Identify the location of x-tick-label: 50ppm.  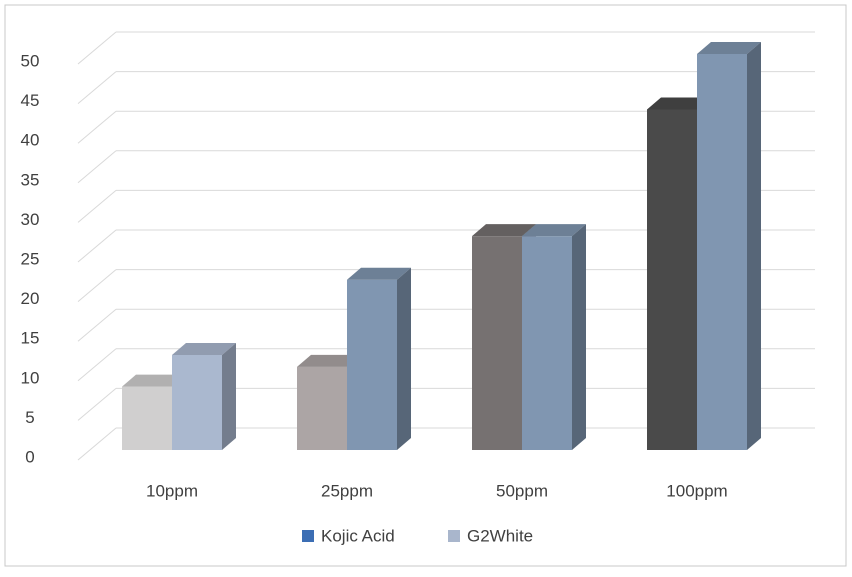
(522, 490).